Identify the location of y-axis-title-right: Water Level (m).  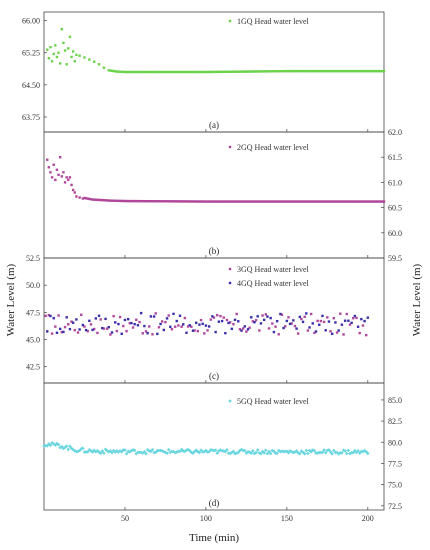
(417, 299).